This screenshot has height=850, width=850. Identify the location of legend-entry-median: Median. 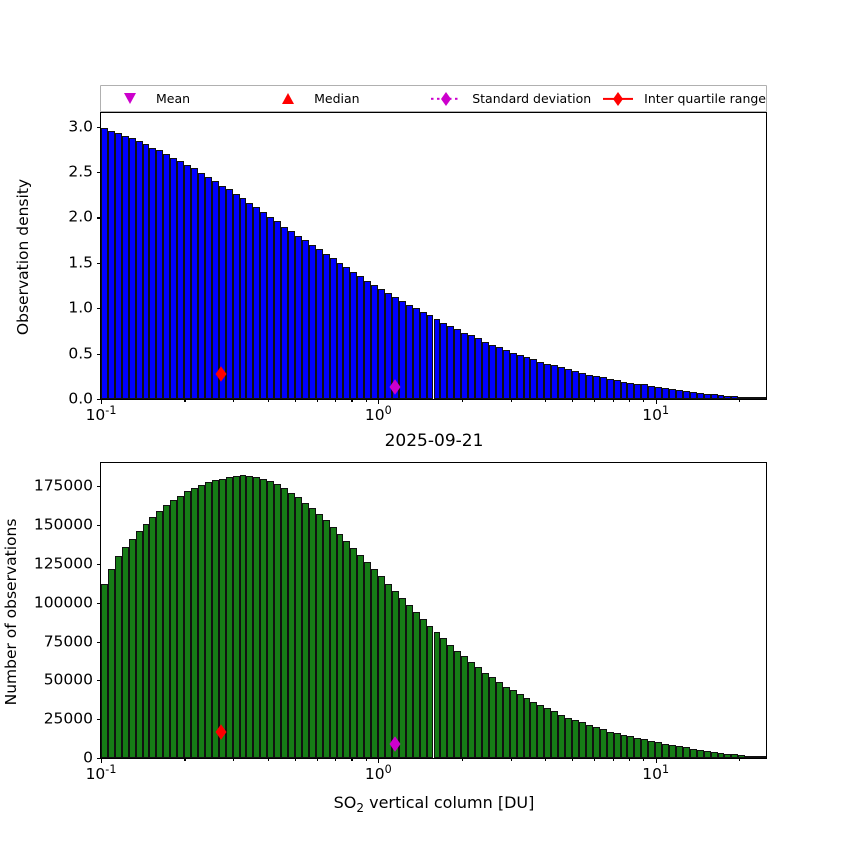
(340, 98).